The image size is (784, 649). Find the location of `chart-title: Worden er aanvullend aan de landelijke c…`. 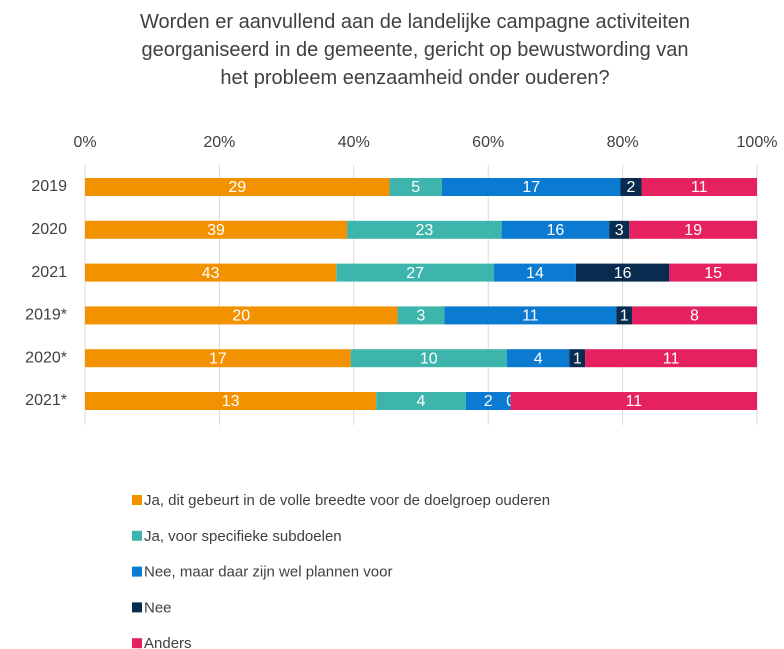

chart-title: Worden er aanvullend aan de landelijke c… is located at coordinates (415, 50).